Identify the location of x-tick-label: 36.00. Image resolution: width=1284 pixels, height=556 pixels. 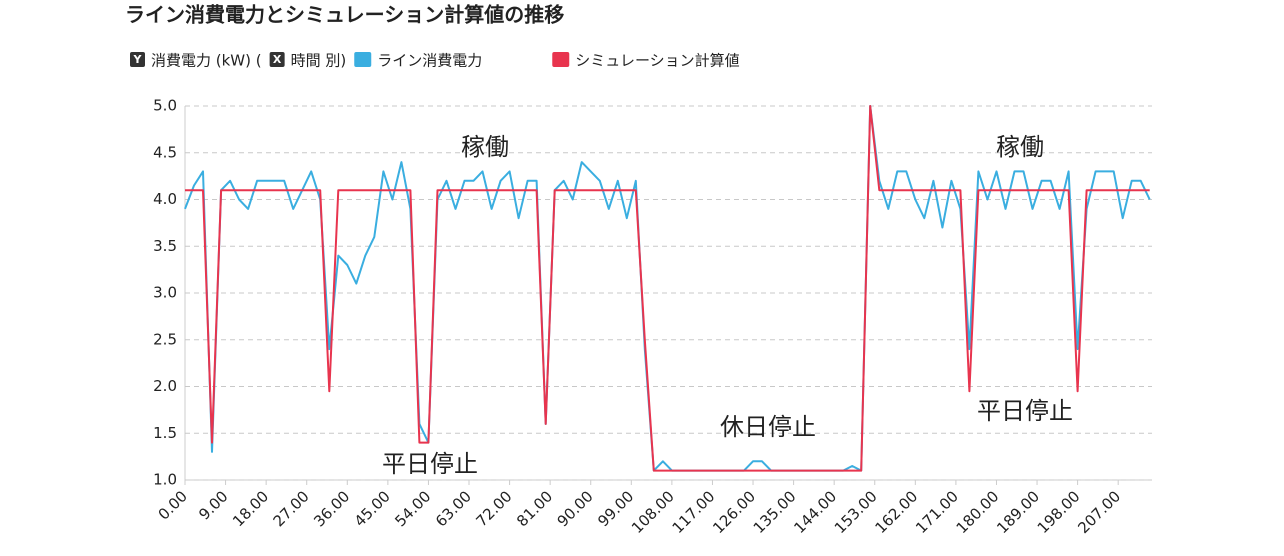
(331, 508).